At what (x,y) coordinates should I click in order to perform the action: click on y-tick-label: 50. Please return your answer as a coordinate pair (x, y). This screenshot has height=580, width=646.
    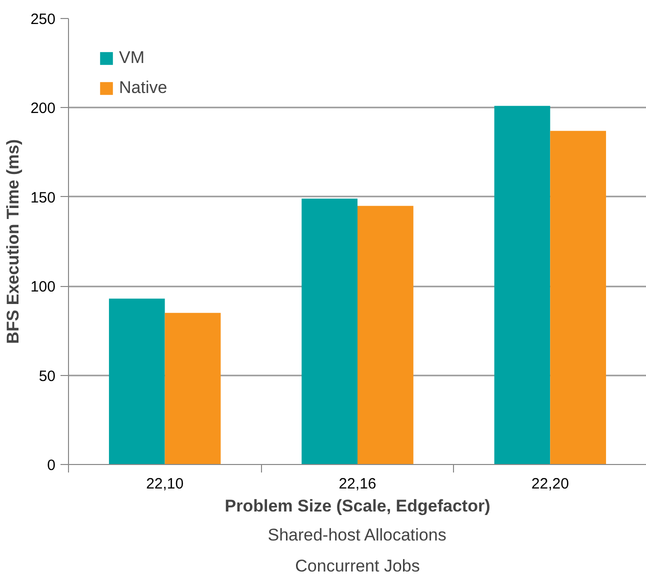
    Looking at the image, I should click on (47, 376).